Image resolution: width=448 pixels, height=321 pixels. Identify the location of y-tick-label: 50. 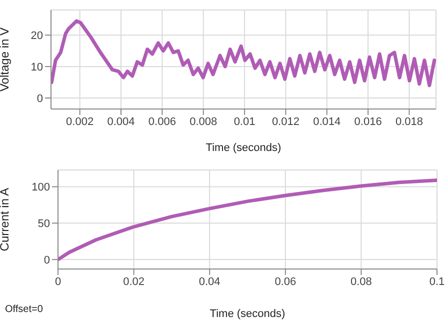
(44, 224).